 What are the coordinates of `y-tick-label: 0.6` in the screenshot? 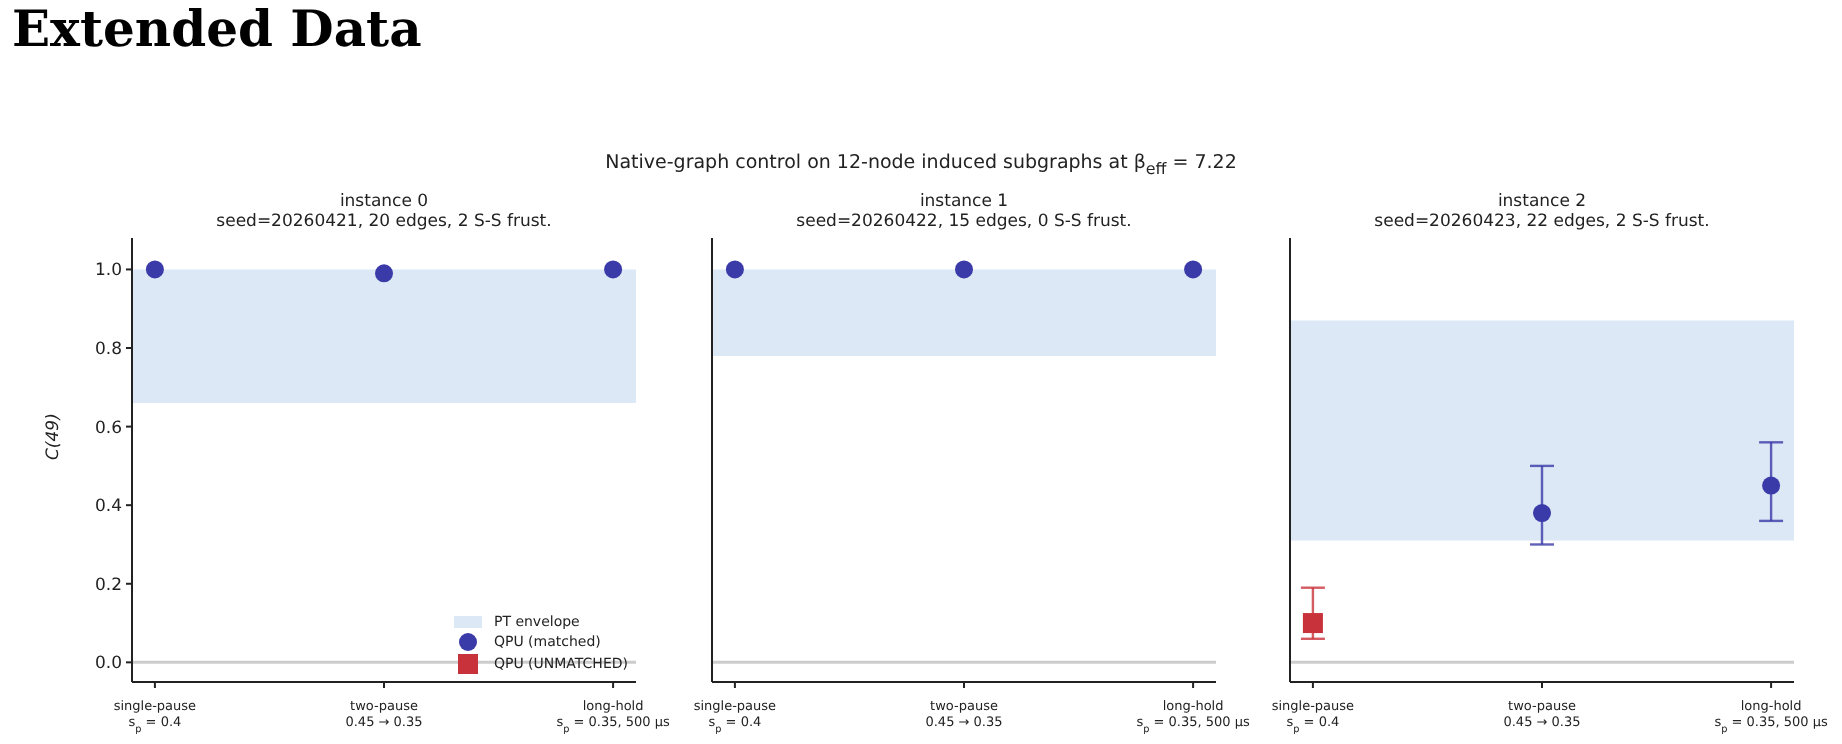 It's located at (108, 428).